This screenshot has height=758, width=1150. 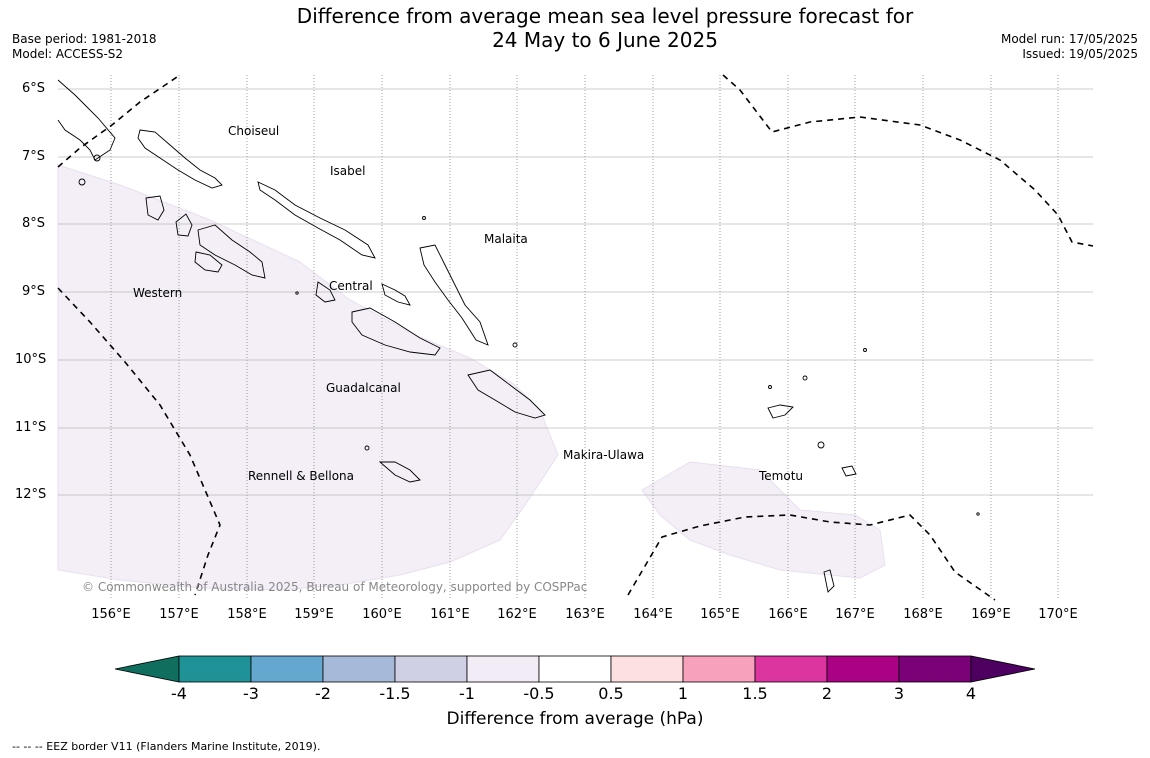 What do you see at coordinates (34, 88) in the screenshot?
I see `lat-label: 6°S` at bounding box center [34, 88].